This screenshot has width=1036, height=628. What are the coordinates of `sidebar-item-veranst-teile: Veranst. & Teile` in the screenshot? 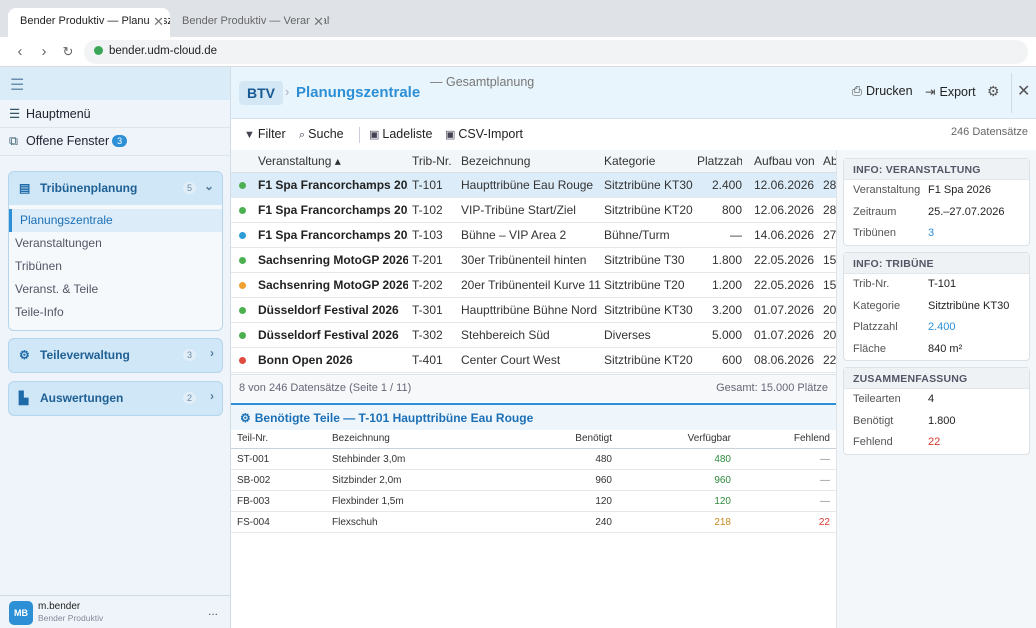 It's located at (57, 289).